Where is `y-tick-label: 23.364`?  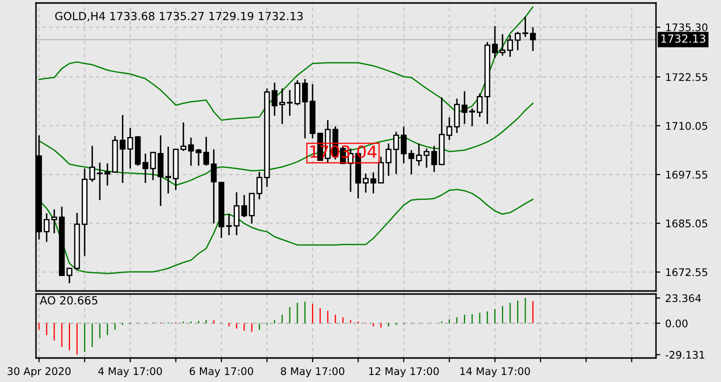
y-tick-label: 23.364 is located at coordinates (683, 298).